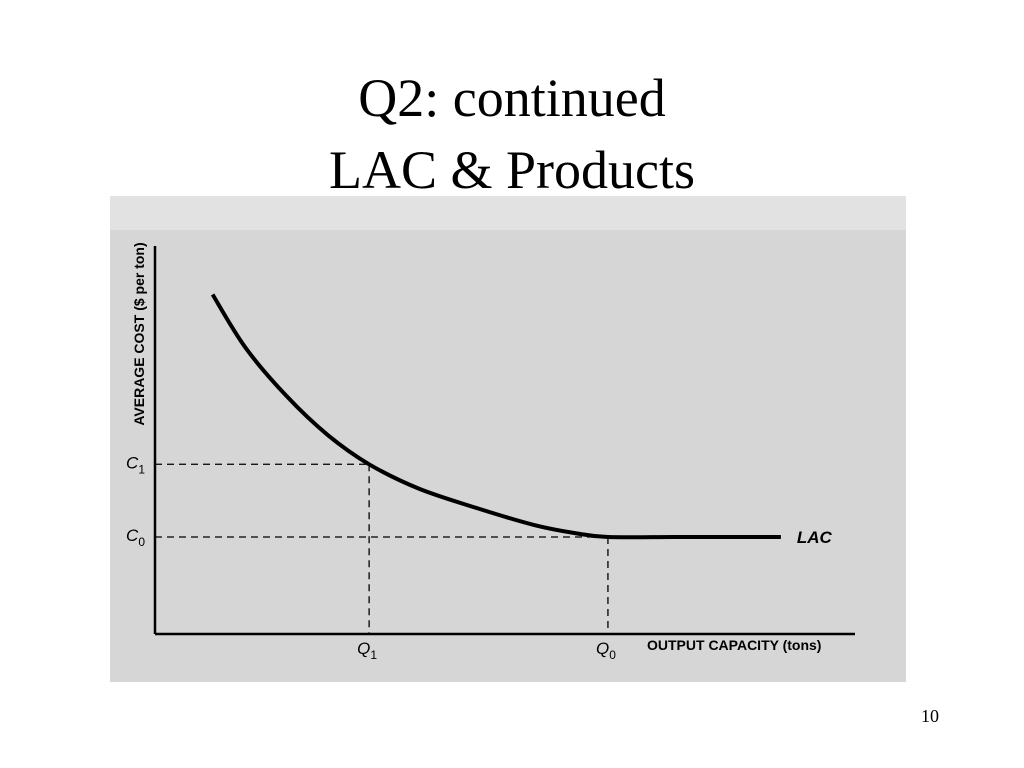 This screenshot has height=768, width=1024. Describe the element at coordinates (135, 464) in the screenshot. I see `y-tick-label: C1` at that location.